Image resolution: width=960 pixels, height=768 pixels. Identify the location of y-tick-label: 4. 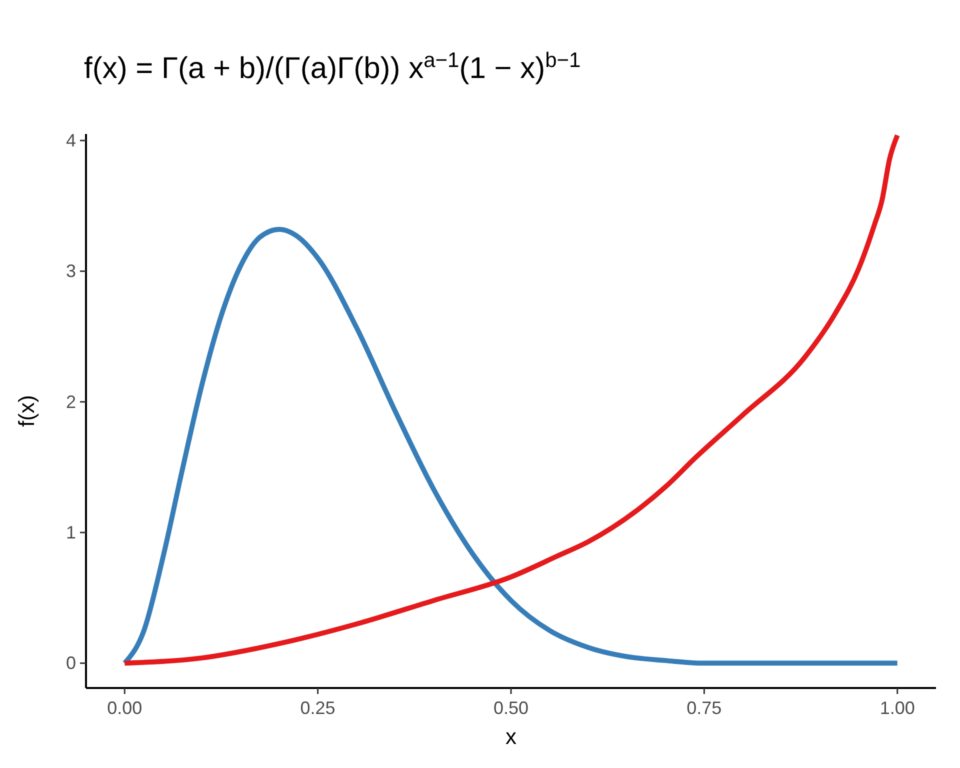
(71, 140).